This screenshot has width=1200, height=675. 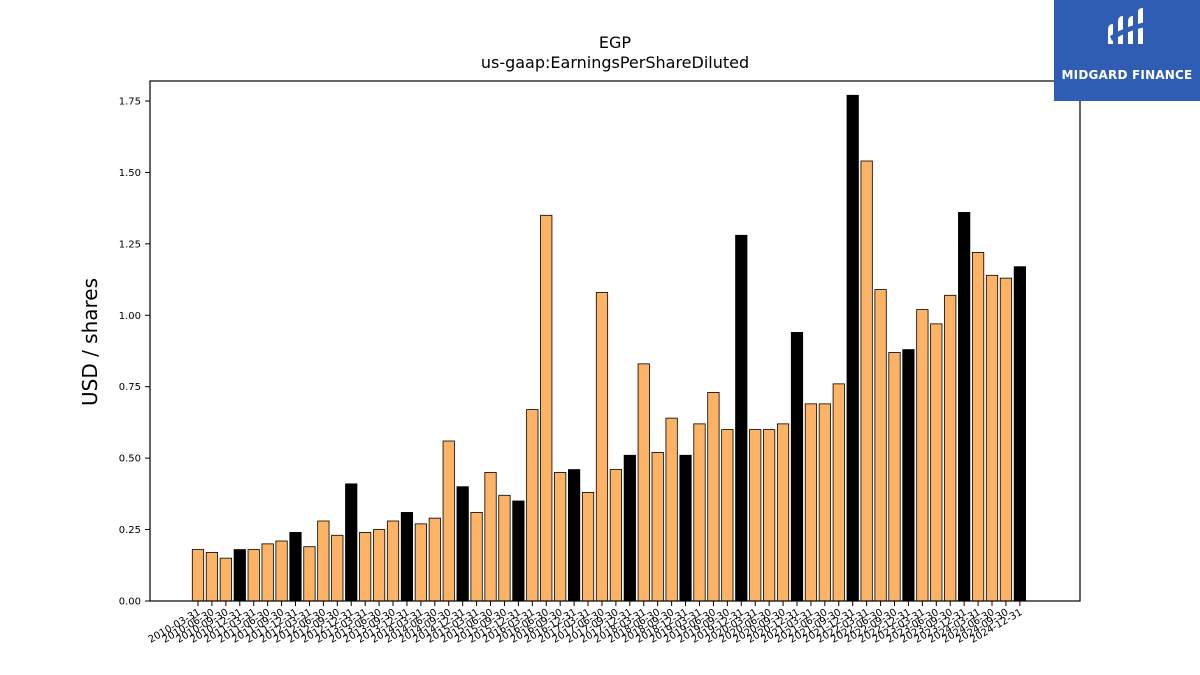 What do you see at coordinates (90, 342) in the screenshot?
I see `y-axis-label: USD / shares` at bounding box center [90, 342].